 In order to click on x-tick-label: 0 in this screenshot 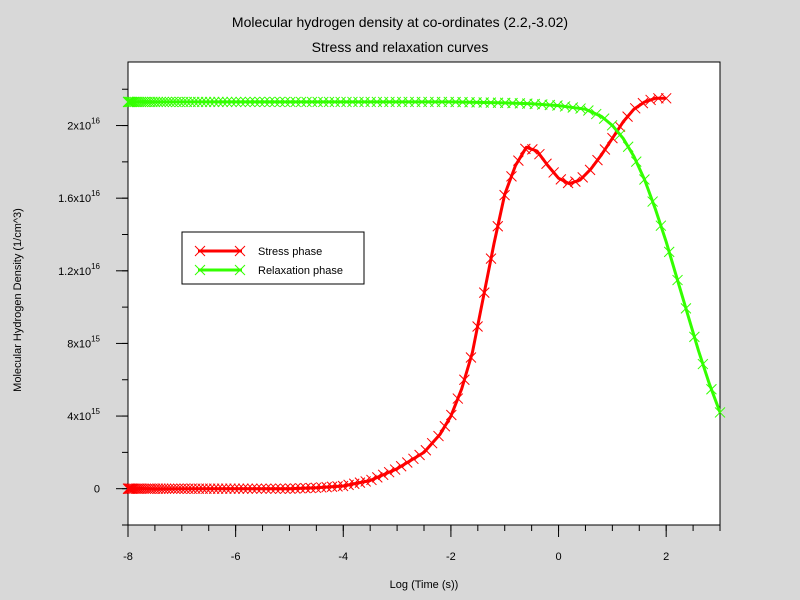, I will do `click(558, 557)`.